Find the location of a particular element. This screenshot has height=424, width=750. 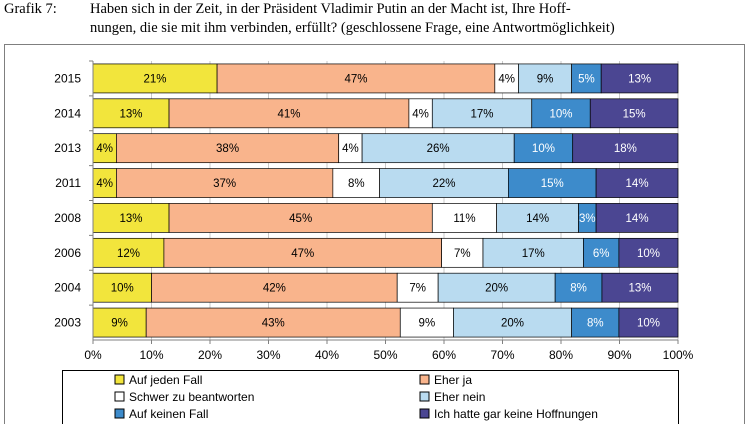

bar-data-label: 38% is located at coordinates (227, 149).